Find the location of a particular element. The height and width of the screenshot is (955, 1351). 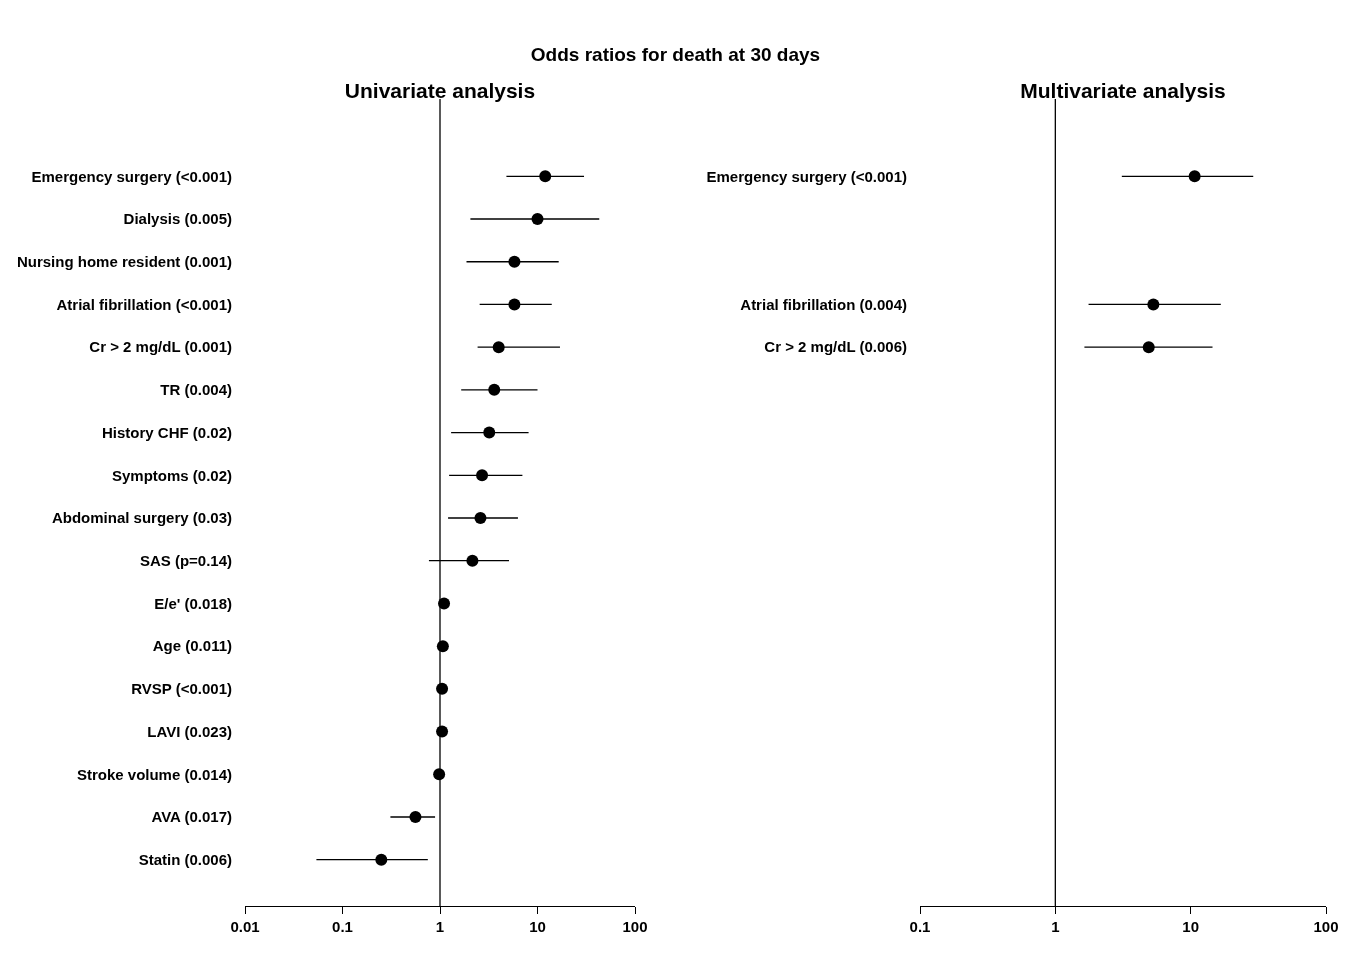

y-tick-label: Dialysis (0.005) is located at coordinates (177, 219).